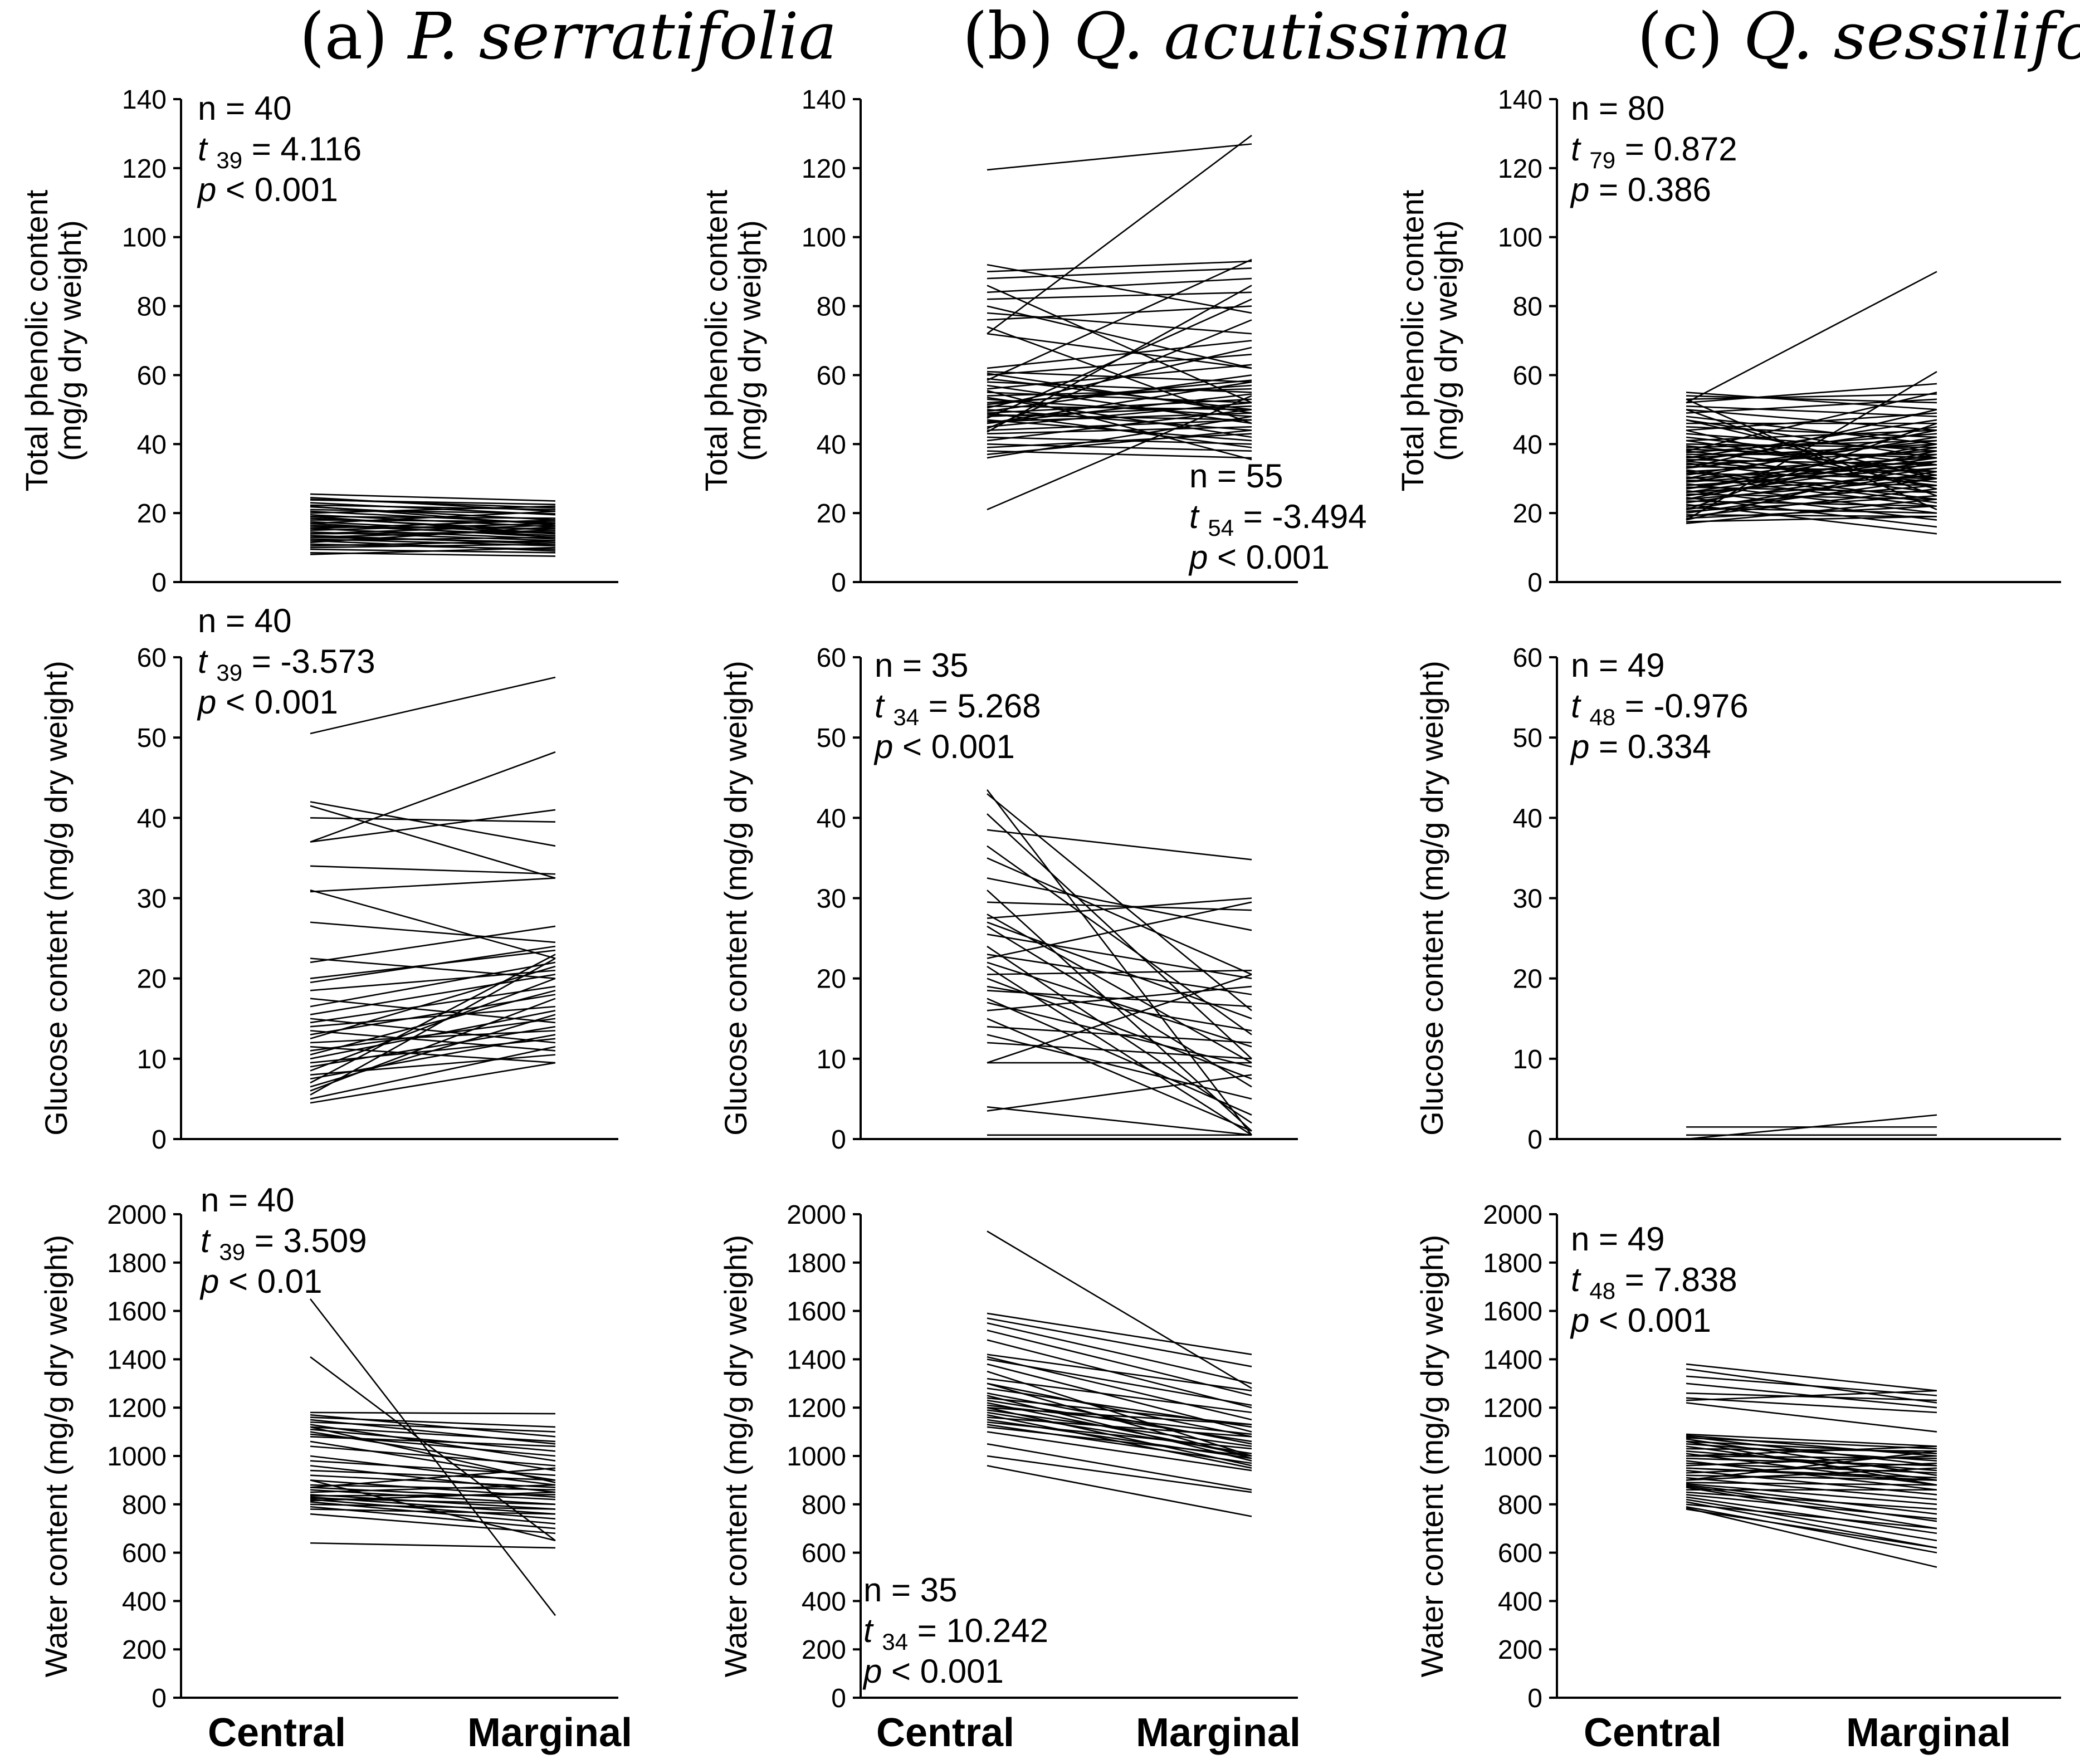 The image size is (2080, 1764). What do you see at coordinates (308, 661) in the screenshot?
I see `stat-t-value: = -3.573` at bounding box center [308, 661].